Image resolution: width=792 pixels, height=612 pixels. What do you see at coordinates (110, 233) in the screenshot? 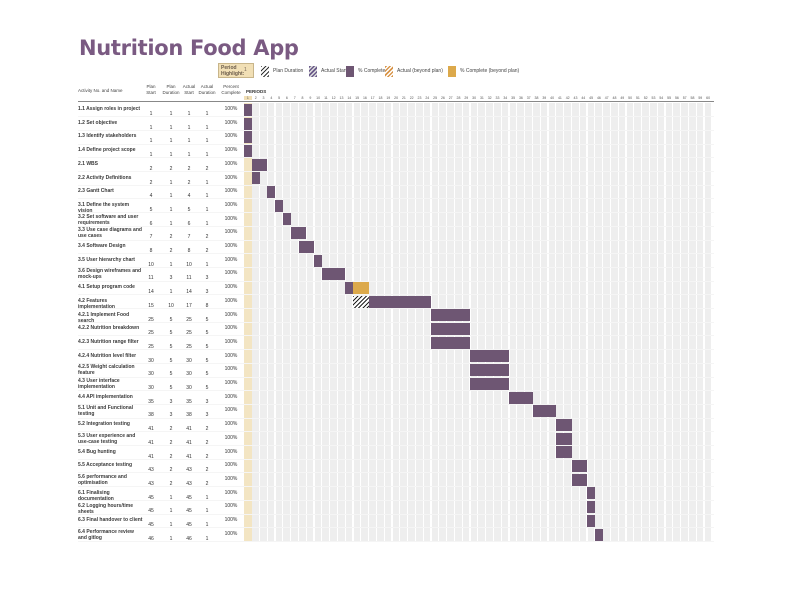
I see `task-name: 3.3 Use case diagrams and use cases` at bounding box center [110, 233].